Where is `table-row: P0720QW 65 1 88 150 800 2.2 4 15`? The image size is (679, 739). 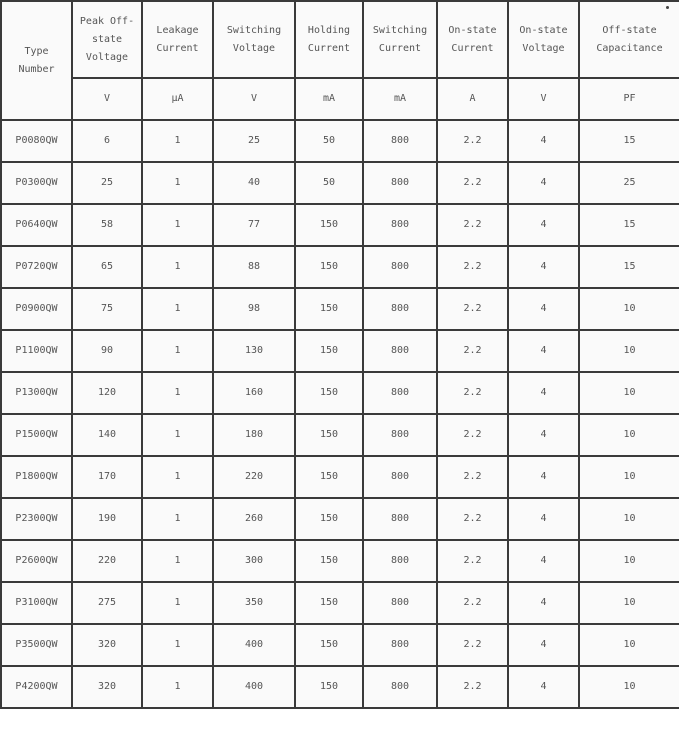 table-row: P0720QW 65 1 88 150 800 2.2 4 15 is located at coordinates (339, 267).